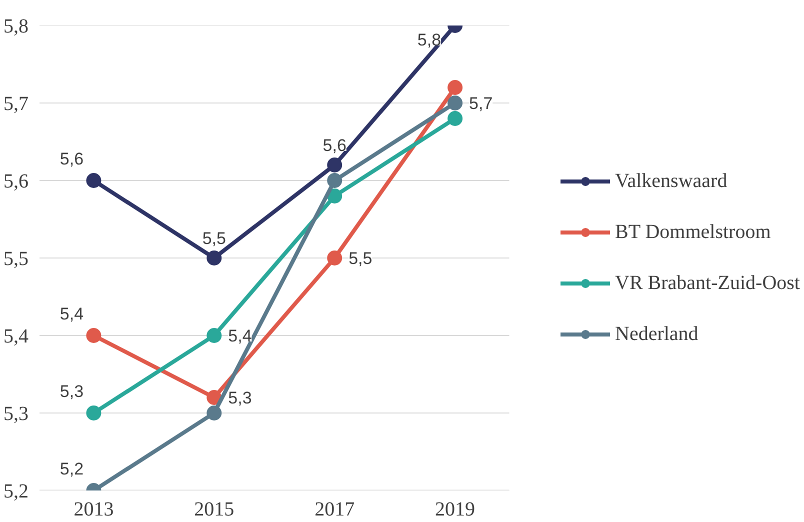  Describe the element at coordinates (707, 283) in the screenshot. I see `legend-label: VR Brabant-Zuid-Oost` at that location.